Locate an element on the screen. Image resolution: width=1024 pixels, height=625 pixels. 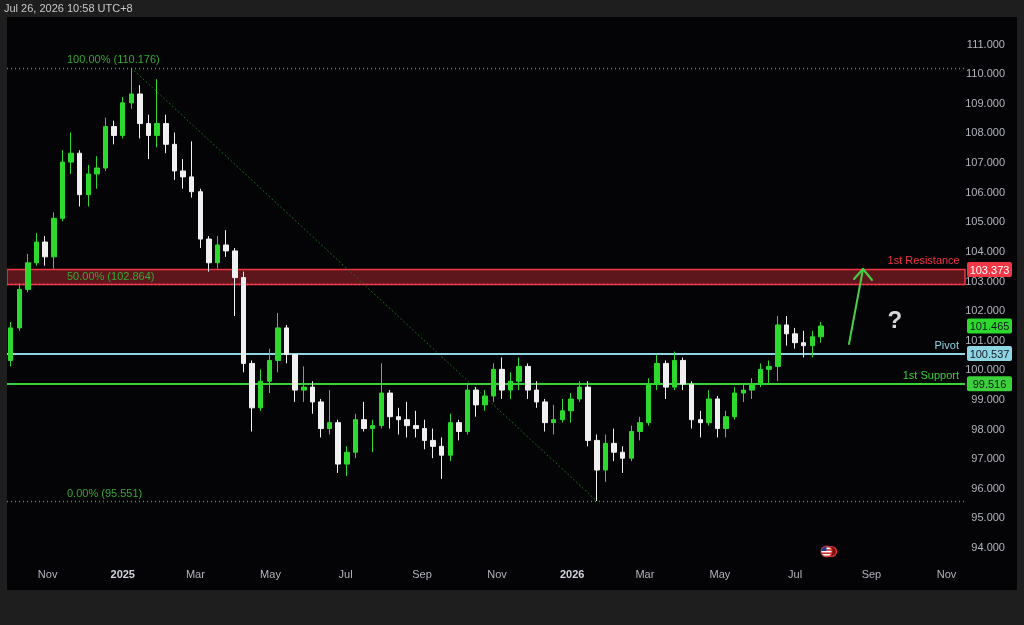
text: Jul 26, 2026 10:58 UTC+8 is located at coordinates (68, 8).